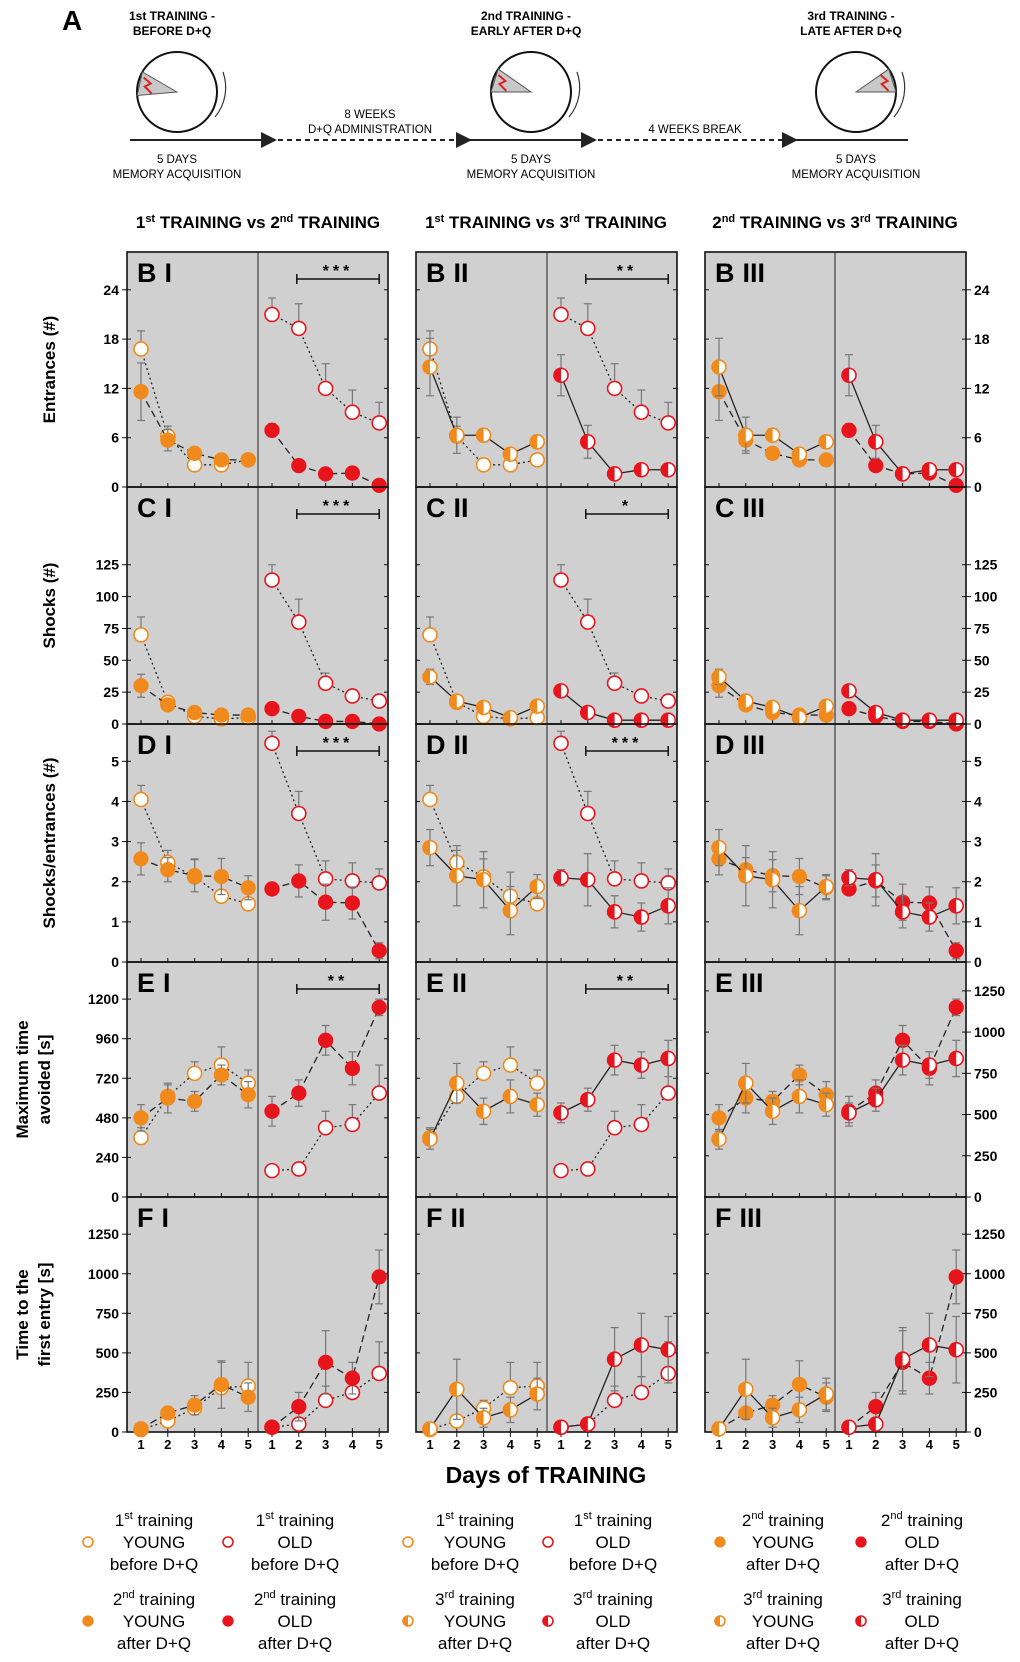  I want to click on panel-letter: B, so click(147, 273).